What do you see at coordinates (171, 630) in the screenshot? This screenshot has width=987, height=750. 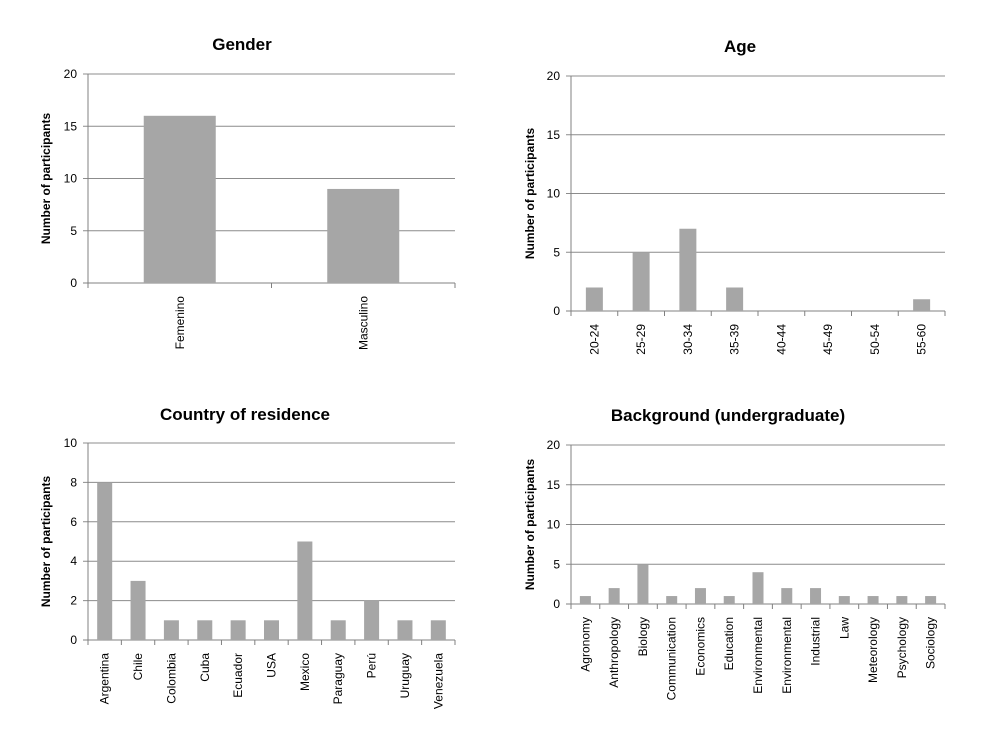 I see `bar-colombia` at bounding box center [171, 630].